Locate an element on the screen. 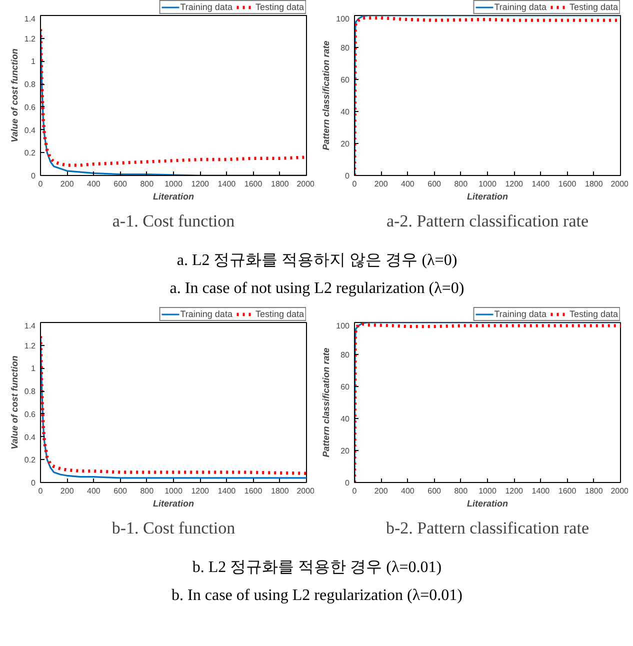 The width and height of the screenshot is (633, 646). text: a-2. Pattern classification rate is located at coordinates (487, 221).